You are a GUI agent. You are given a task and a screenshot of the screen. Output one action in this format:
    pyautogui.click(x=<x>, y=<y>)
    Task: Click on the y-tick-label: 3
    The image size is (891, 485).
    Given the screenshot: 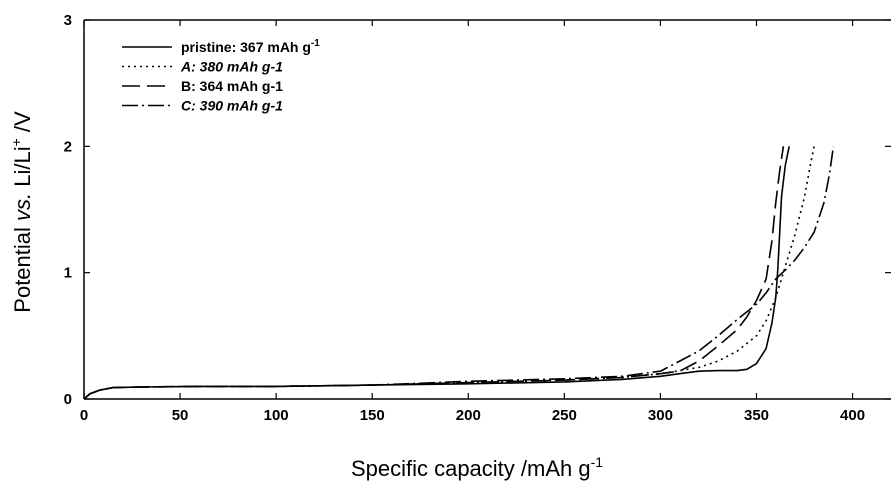 What is the action you would take?
    pyautogui.click(x=68, y=20)
    